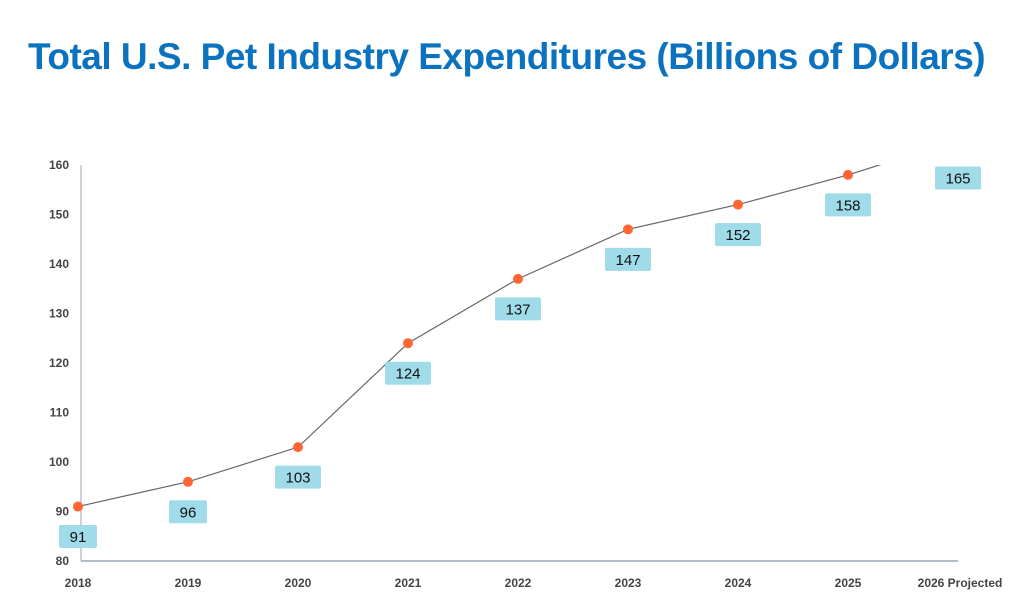  What do you see at coordinates (63, 512) in the screenshot?
I see `y-tick-label: 90` at bounding box center [63, 512].